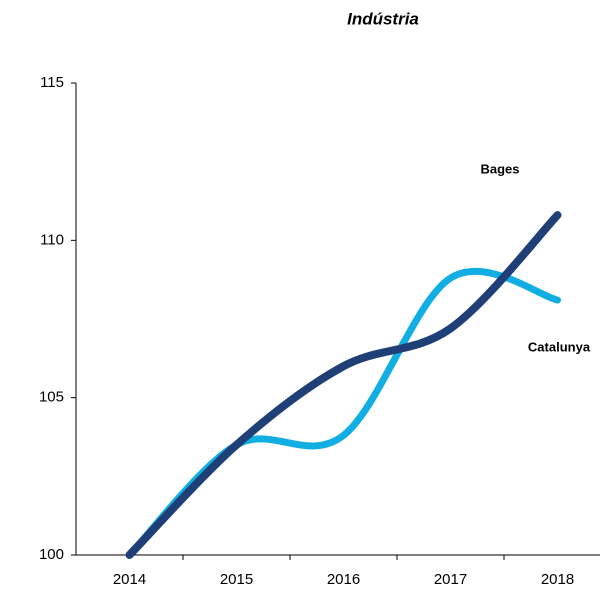 This screenshot has height=595, width=607. Describe the element at coordinates (343, 579) in the screenshot. I see `x-tick-label: 2016` at that location.